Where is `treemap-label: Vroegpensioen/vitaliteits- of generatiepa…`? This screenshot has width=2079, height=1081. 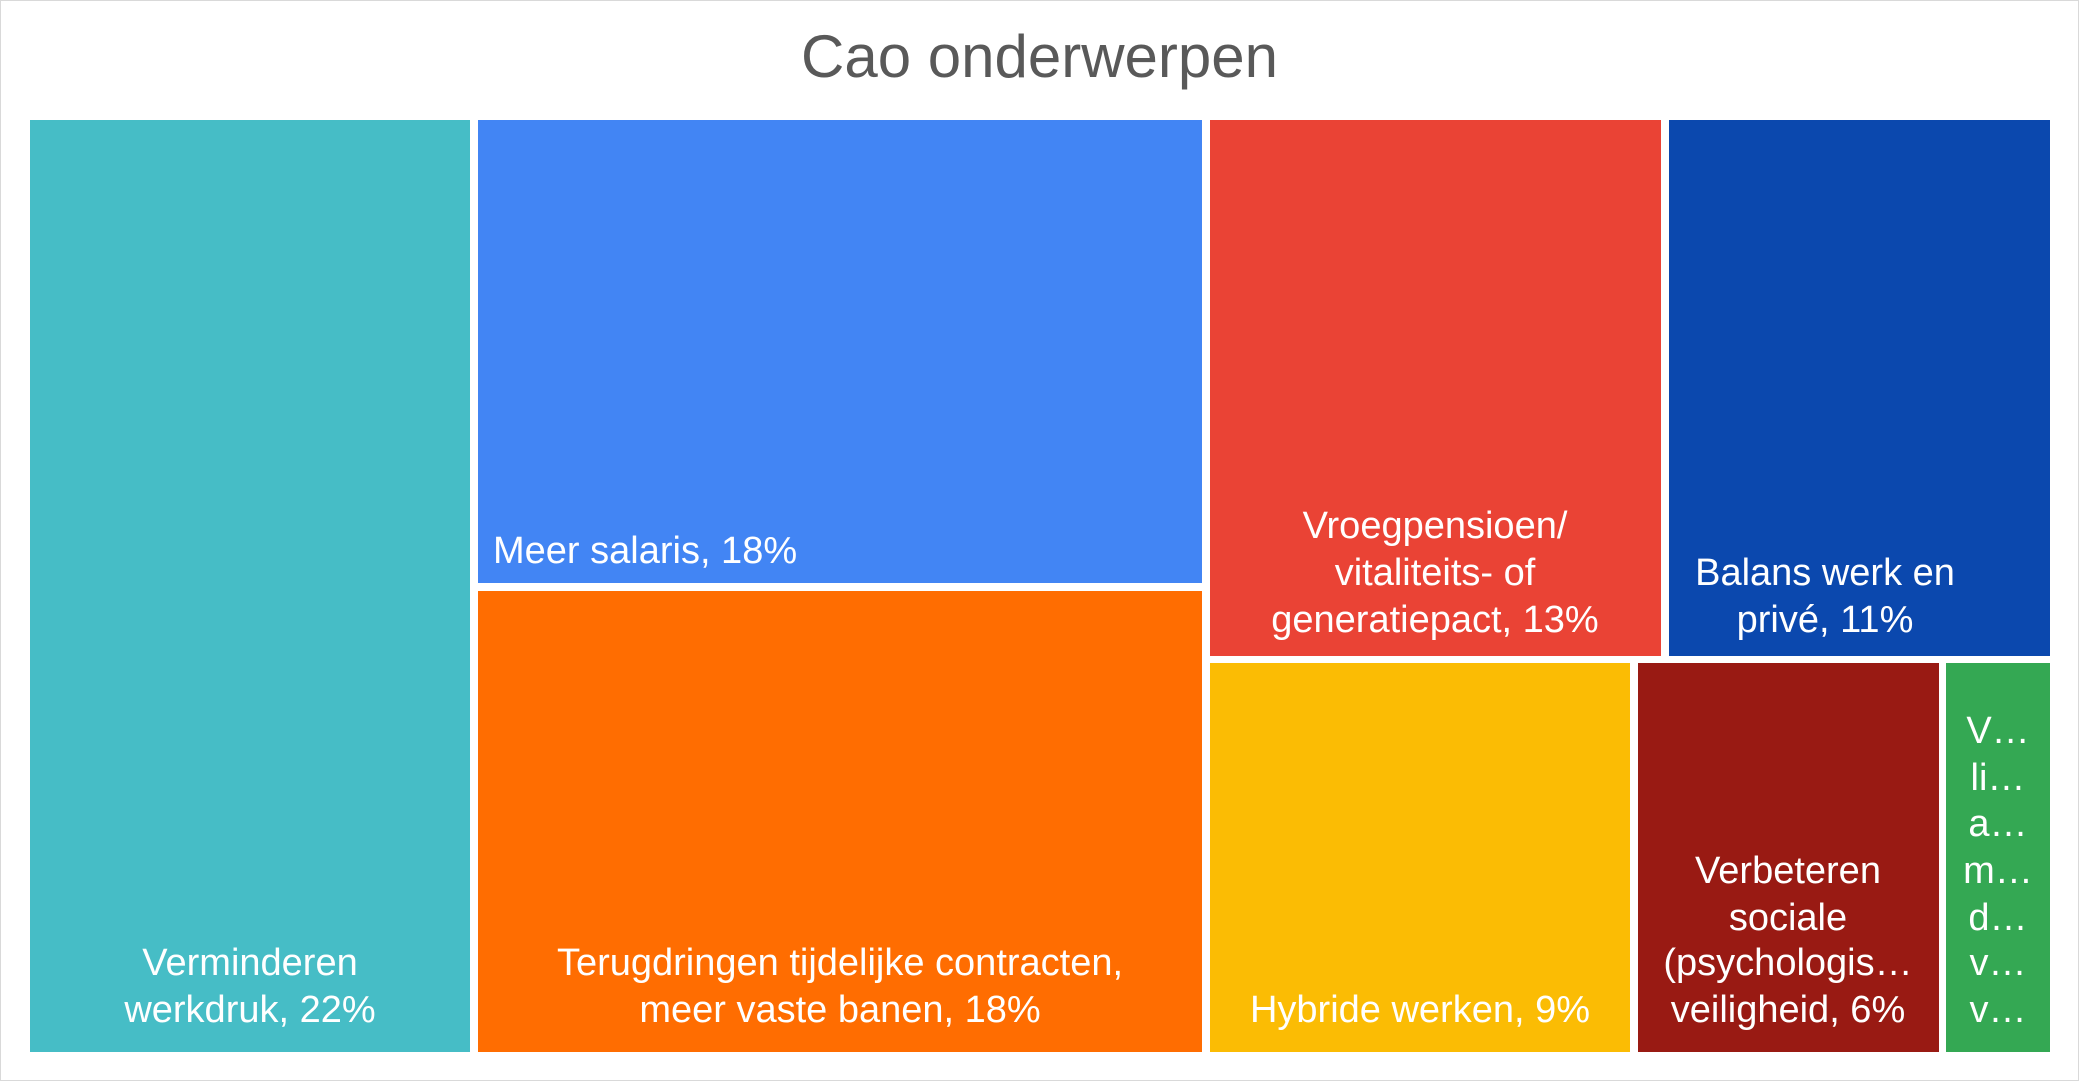 treemap-label: Vroegpensioen/vitaliteits- of generatiepa… is located at coordinates (1434, 573).